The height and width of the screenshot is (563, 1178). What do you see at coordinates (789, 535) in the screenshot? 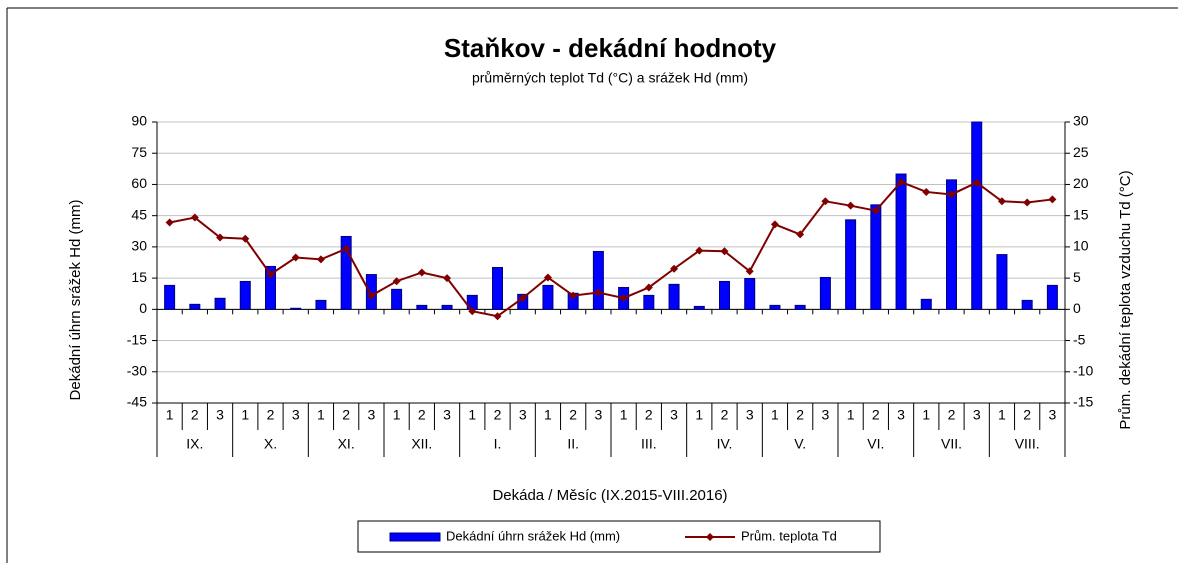
I see `legend-label: Prům. teplota Td` at bounding box center [789, 535].